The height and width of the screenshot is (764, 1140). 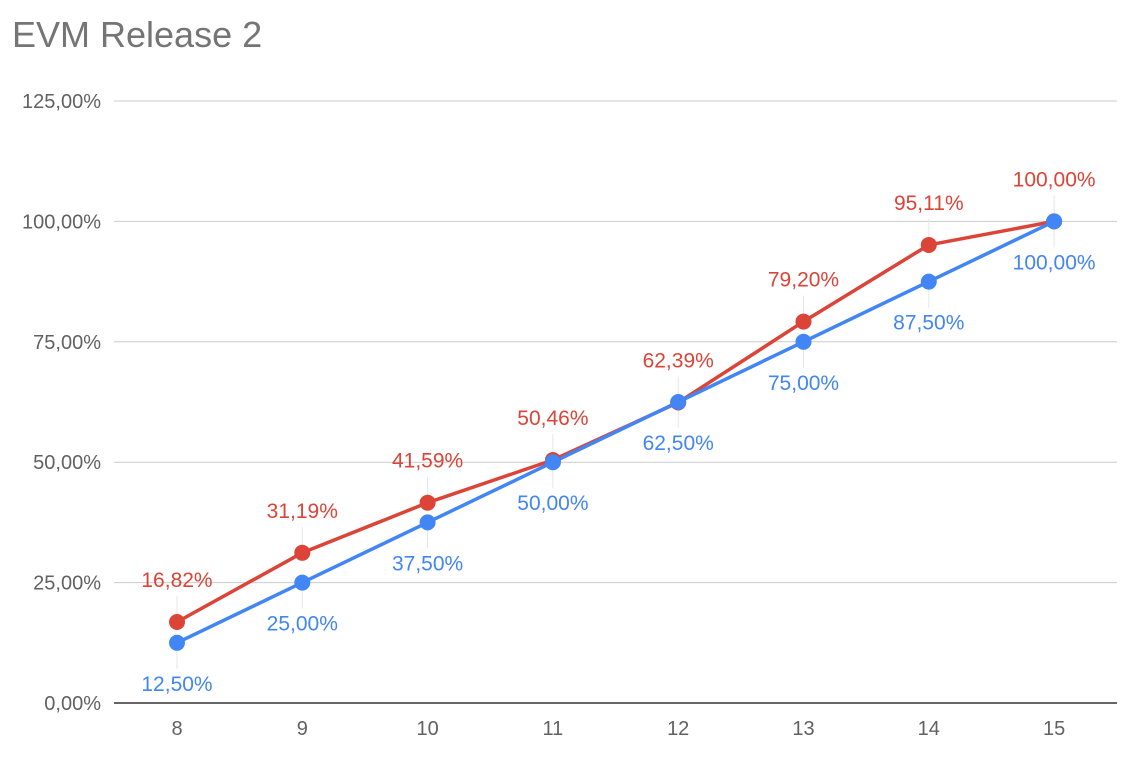 What do you see at coordinates (67, 343) in the screenshot?
I see `y-tick-label: 75,00%` at bounding box center [67, 343].